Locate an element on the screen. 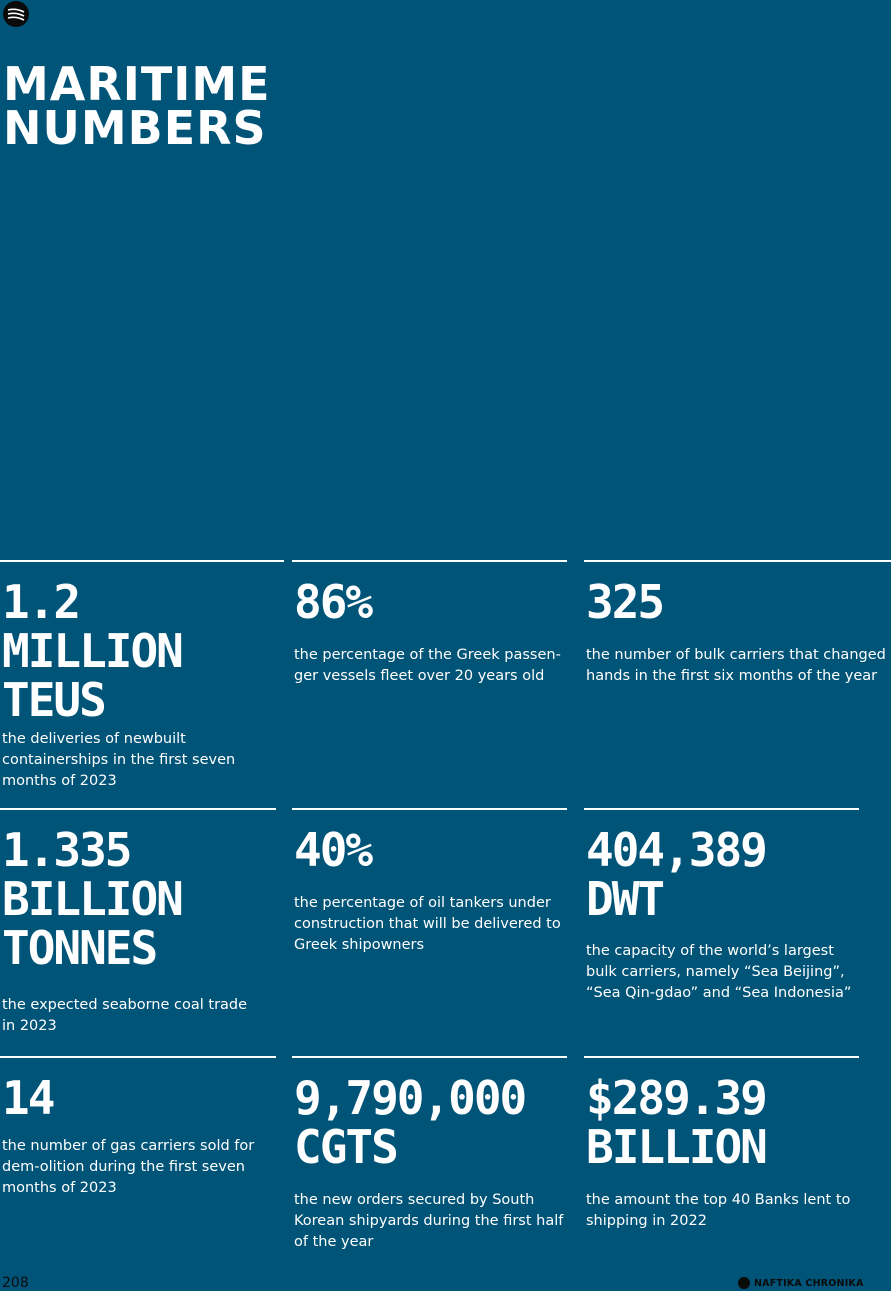  stat-figure: 1.335 BILLION TONNES is located at coordinates (133, 899).